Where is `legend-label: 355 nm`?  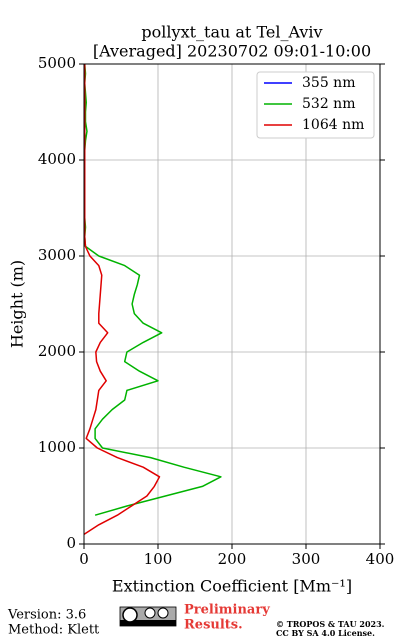
legend-label: 355 nm is located at coordinates (328, 83).